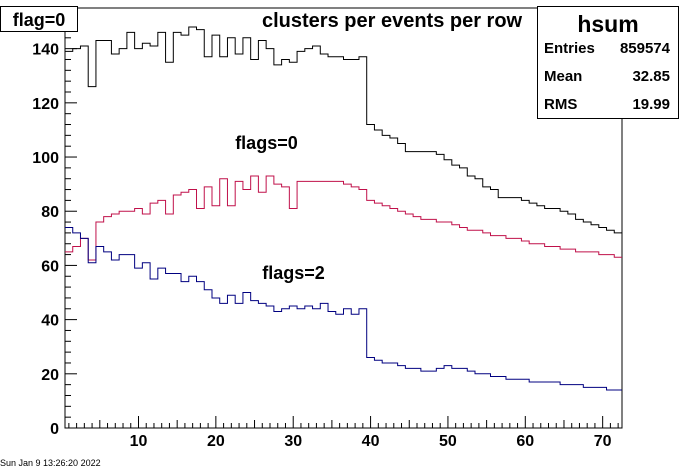  Describe the element at coordinates (139, 441) in the screenshot. I see `x-tick-label: 10` at that location.